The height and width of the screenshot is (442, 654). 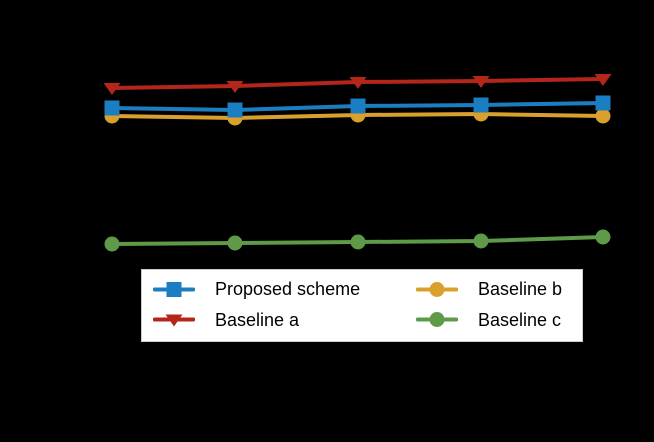 I want to click on legend-entry-baseline-a: Baseline a, so click(x=284, y=320).